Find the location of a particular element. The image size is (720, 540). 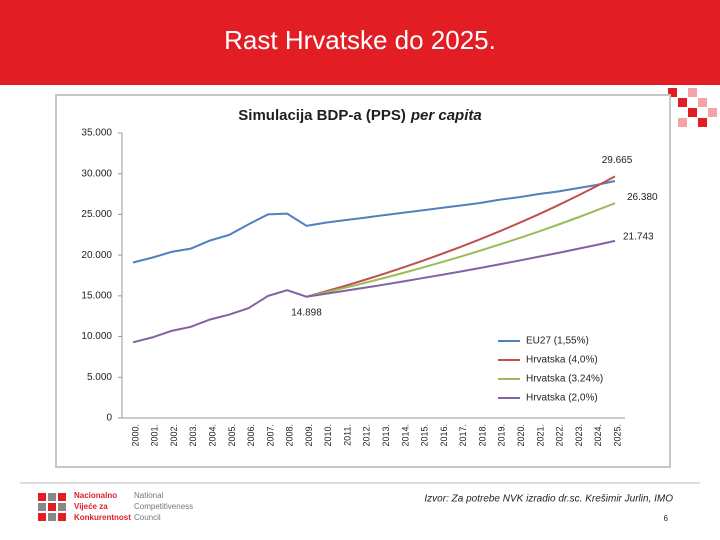

y-tick-label: 15.000 is located at coordinates (96, 295).